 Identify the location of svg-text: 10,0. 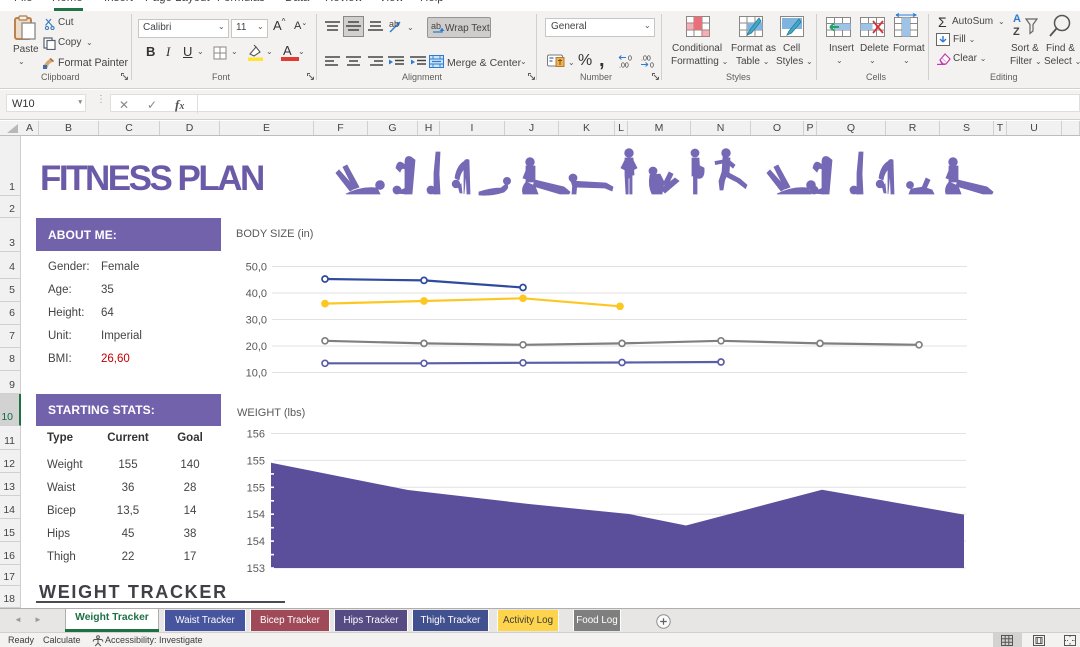
(256, 374).